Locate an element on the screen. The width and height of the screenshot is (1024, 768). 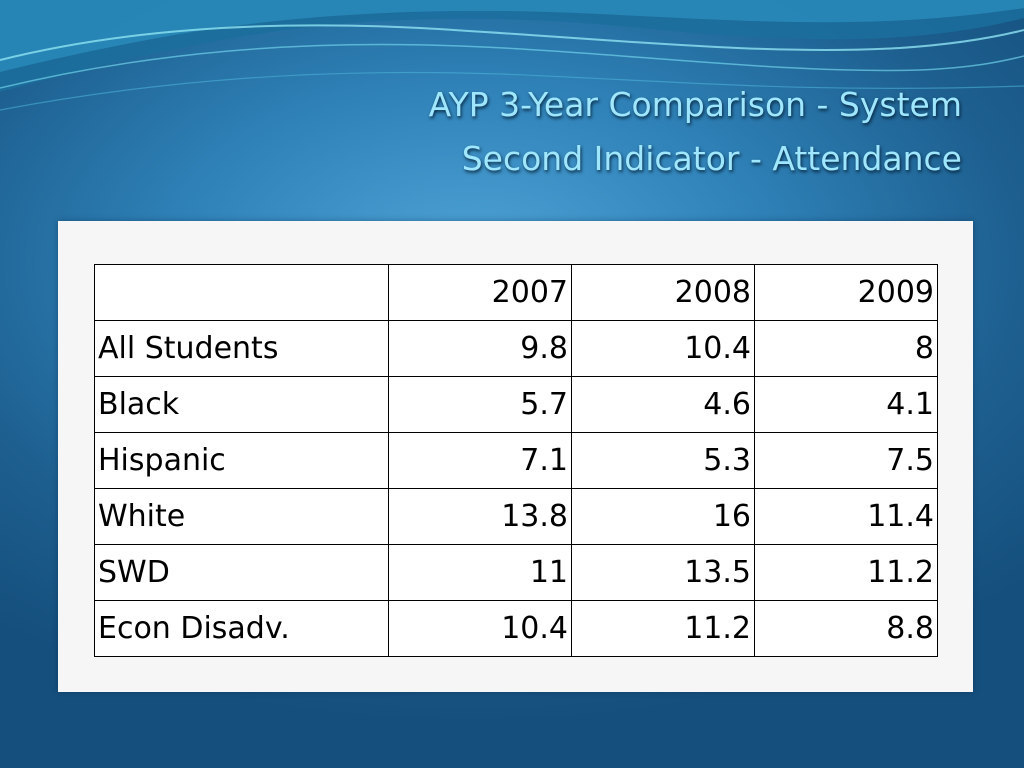
header-cell-year: 2007 is located at coordinates (480, 292).